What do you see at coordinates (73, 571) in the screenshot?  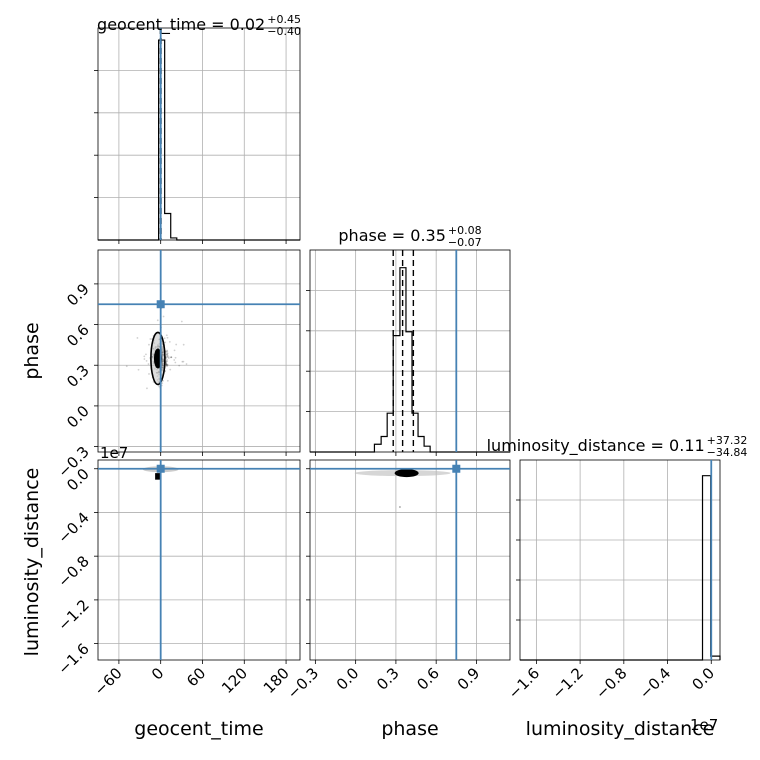 I see `y-tick-label: −0.8` at bounding box center [73, 571].